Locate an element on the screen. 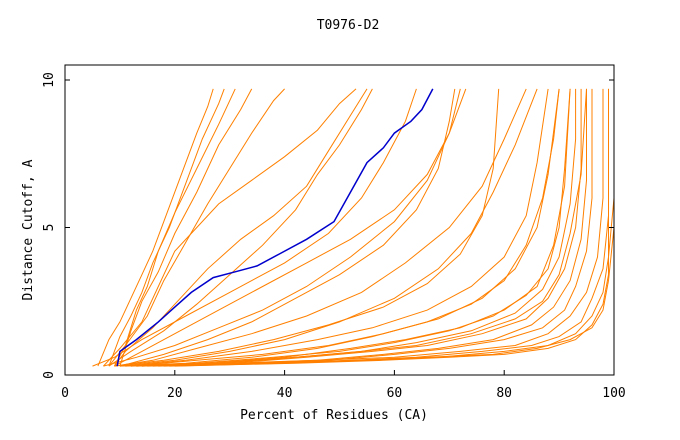 The image size is (680, 440). x-axis-label: Percent of Residues (CA) is located at coordinates (334, 415).